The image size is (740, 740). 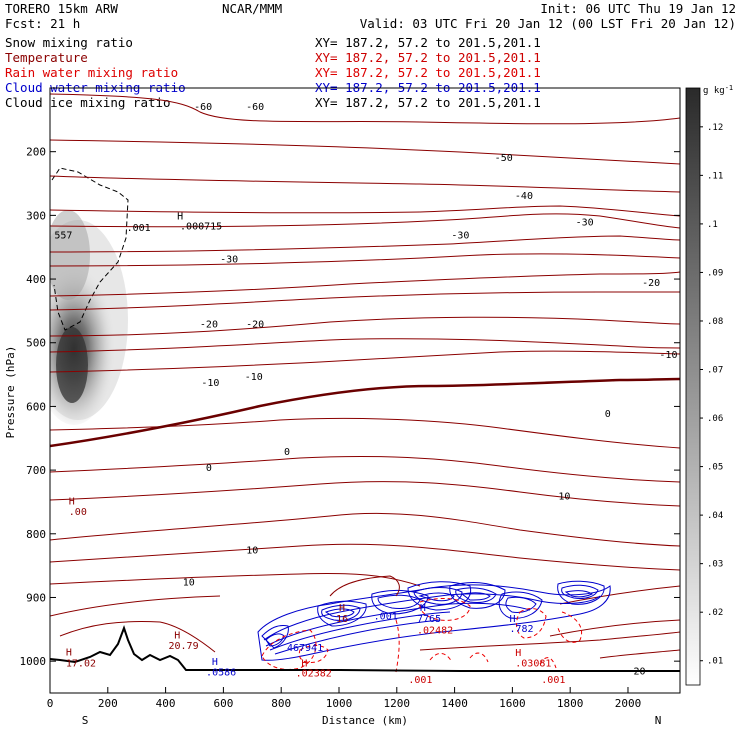 I want to click on init-time: Init: 06 UTC Thu 19 Jan 12, so click(x=638, y=8).